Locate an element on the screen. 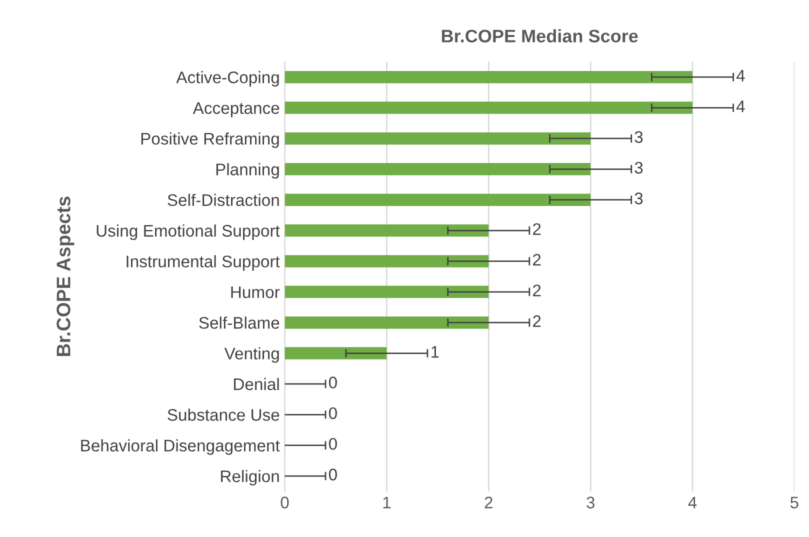 This screenshot has height=537, width=809. chart-title: Br.COPE Median Score is located at coordinates (540, 35).